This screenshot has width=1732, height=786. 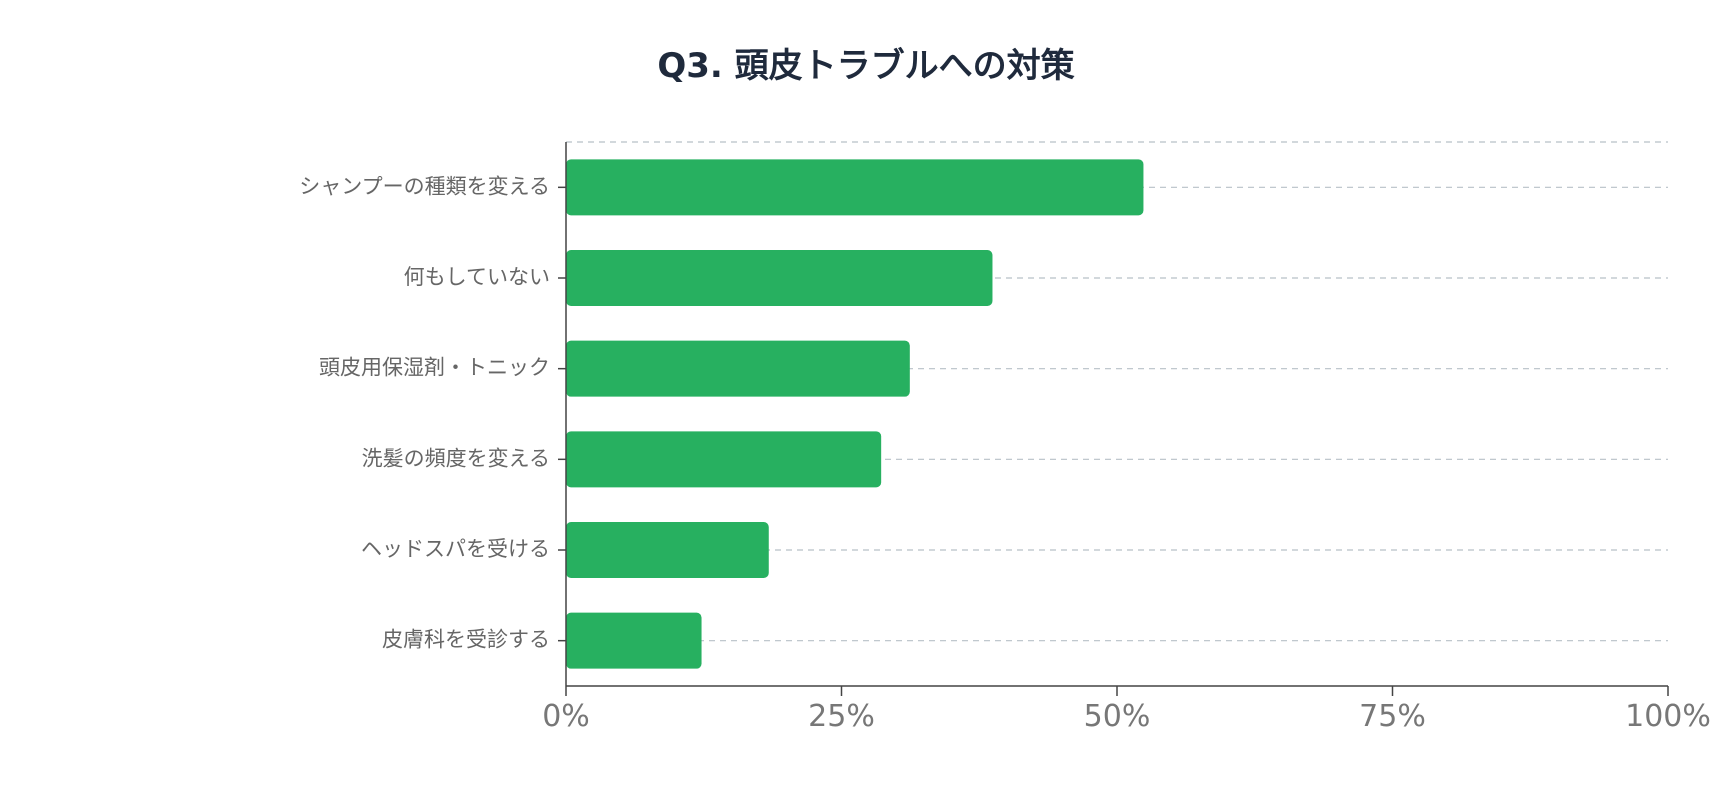 What do you see at coordinates (424, 186) in the screenshot?
I see `category-label: シャンプーの種類を変える` at bounding box center [424, 186].